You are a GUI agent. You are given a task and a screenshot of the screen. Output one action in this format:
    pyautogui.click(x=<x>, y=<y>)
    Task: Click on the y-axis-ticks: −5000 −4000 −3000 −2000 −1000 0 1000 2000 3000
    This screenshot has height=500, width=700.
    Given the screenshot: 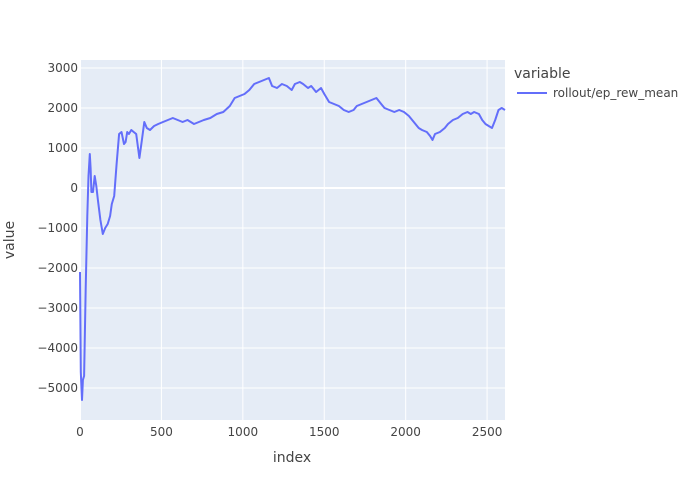 What is the action you would take?
    pyautogui.click(x=57, y=228)
    